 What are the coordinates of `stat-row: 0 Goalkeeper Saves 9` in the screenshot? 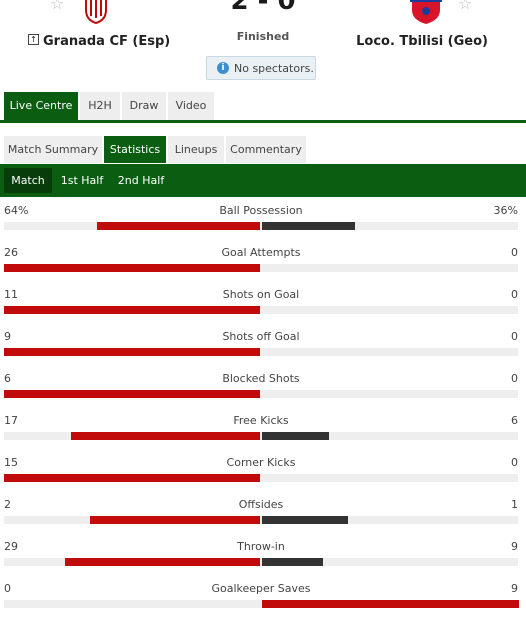 It's located at (263, 601).